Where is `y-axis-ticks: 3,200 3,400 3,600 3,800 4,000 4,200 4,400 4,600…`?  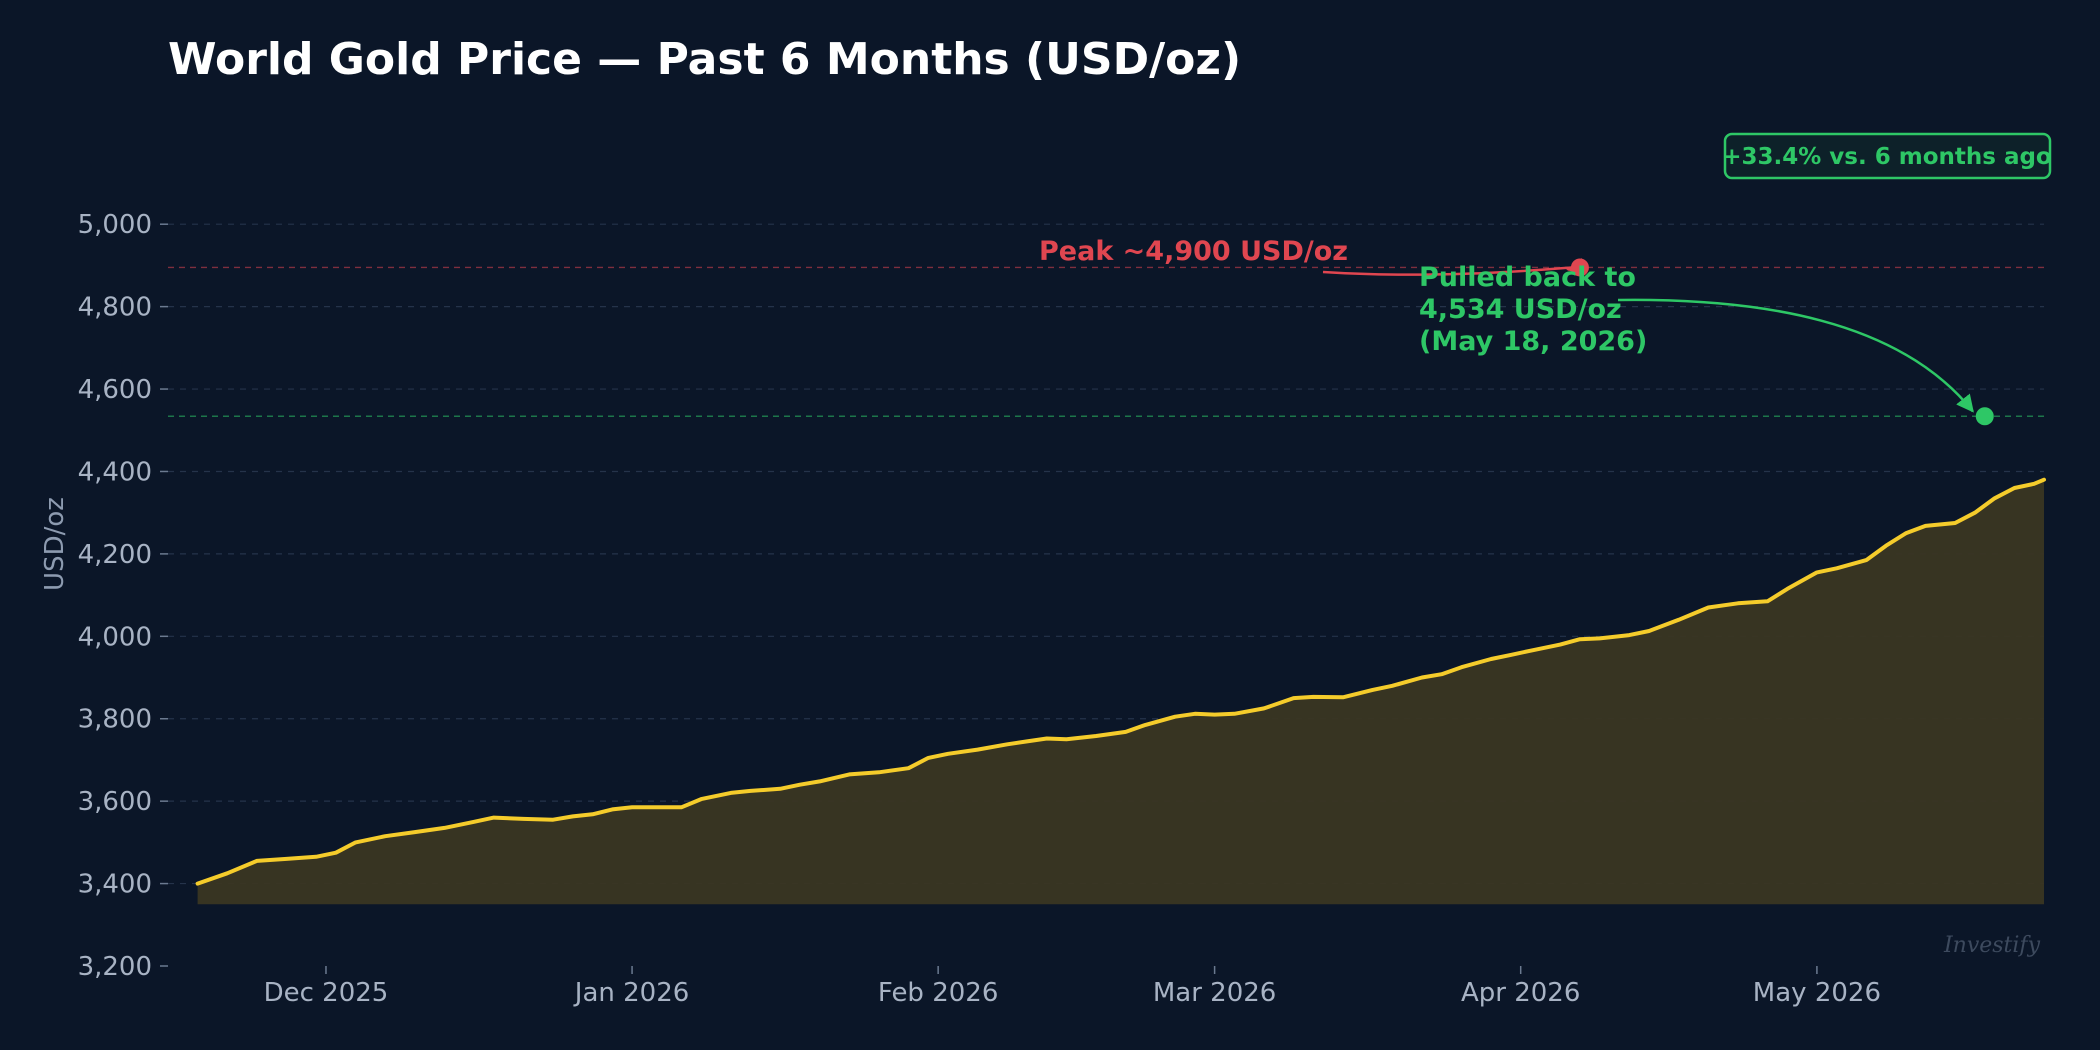
y-axis-ticks: 3,200 3,400 3,600 3,800 4,000 4,200 4,400 4,600… is located at coordinates (123, 596).